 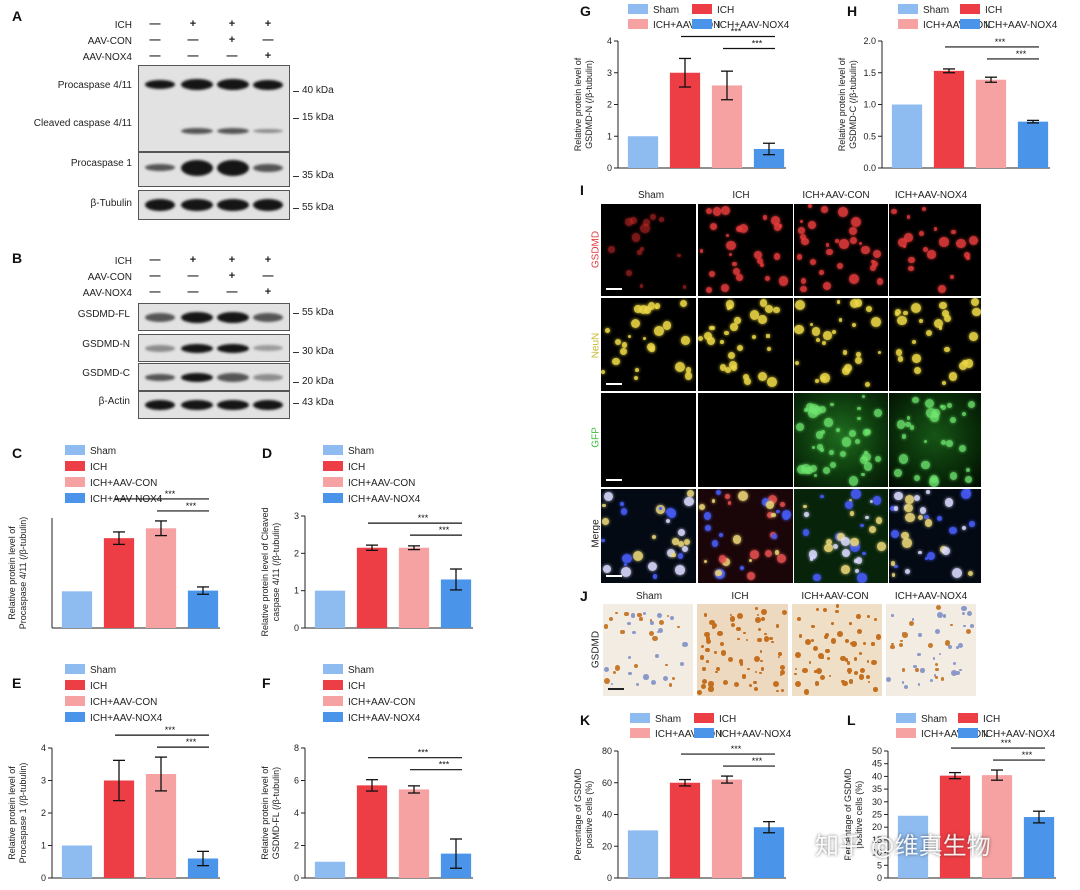 I want to click on panel-label-f: F, so click(x=266, y=683).